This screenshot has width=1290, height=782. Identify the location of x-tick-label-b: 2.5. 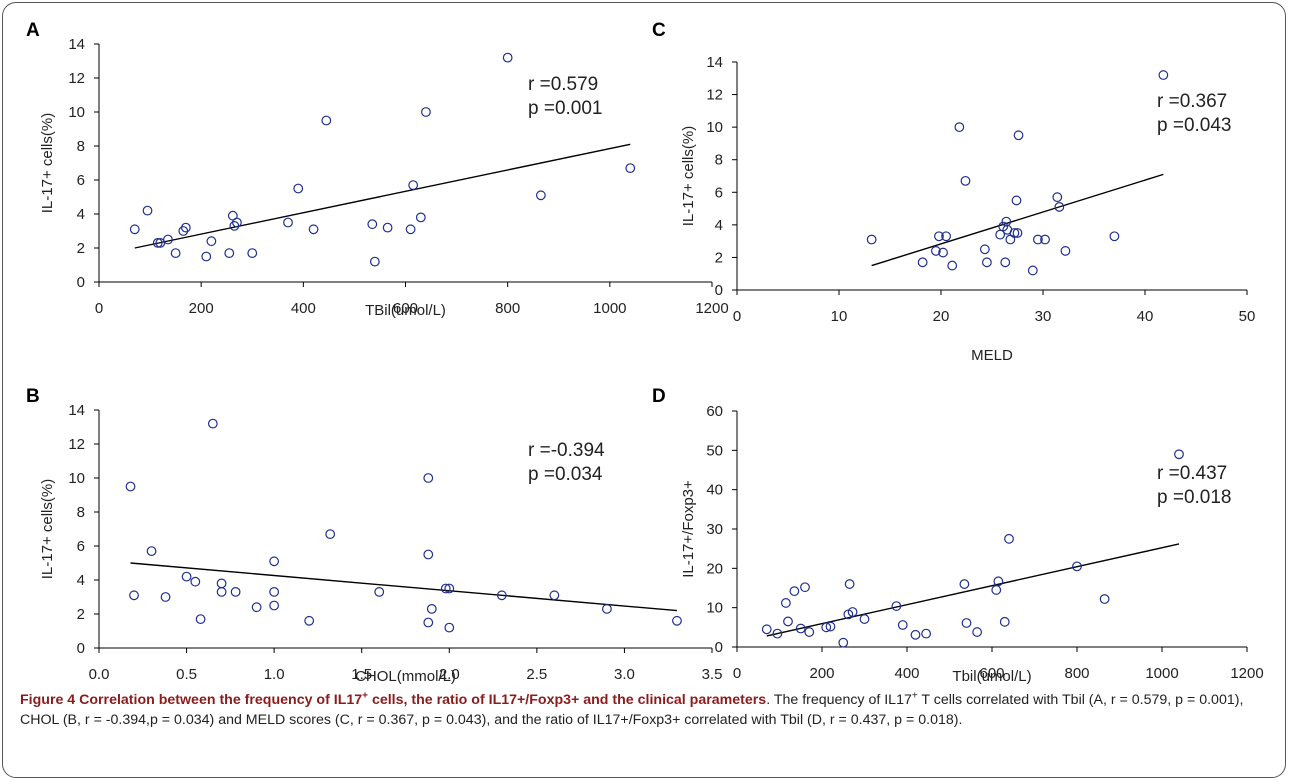
(536, 674).